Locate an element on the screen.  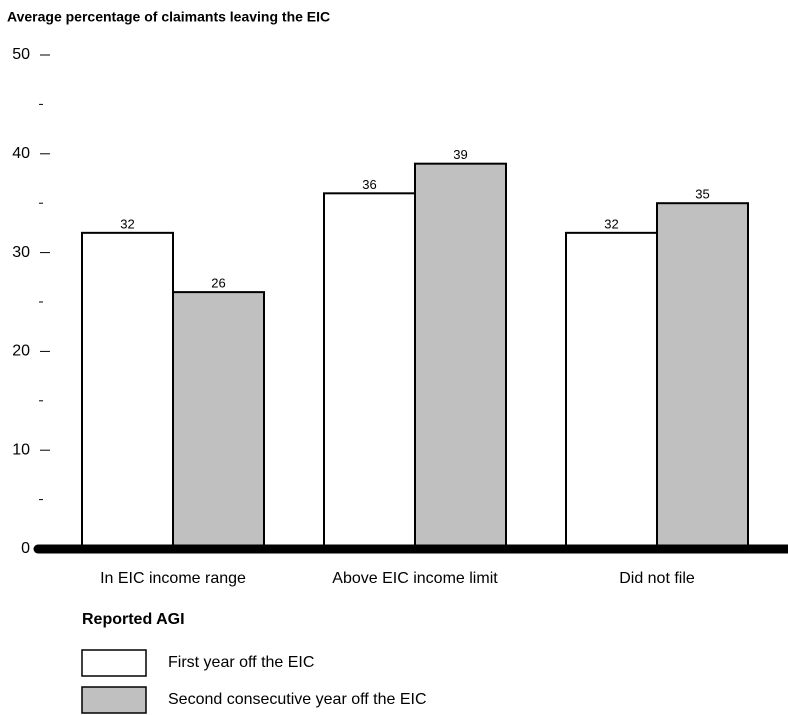
x-axis-label: Reported AGI is located at coordinates (133, 619).